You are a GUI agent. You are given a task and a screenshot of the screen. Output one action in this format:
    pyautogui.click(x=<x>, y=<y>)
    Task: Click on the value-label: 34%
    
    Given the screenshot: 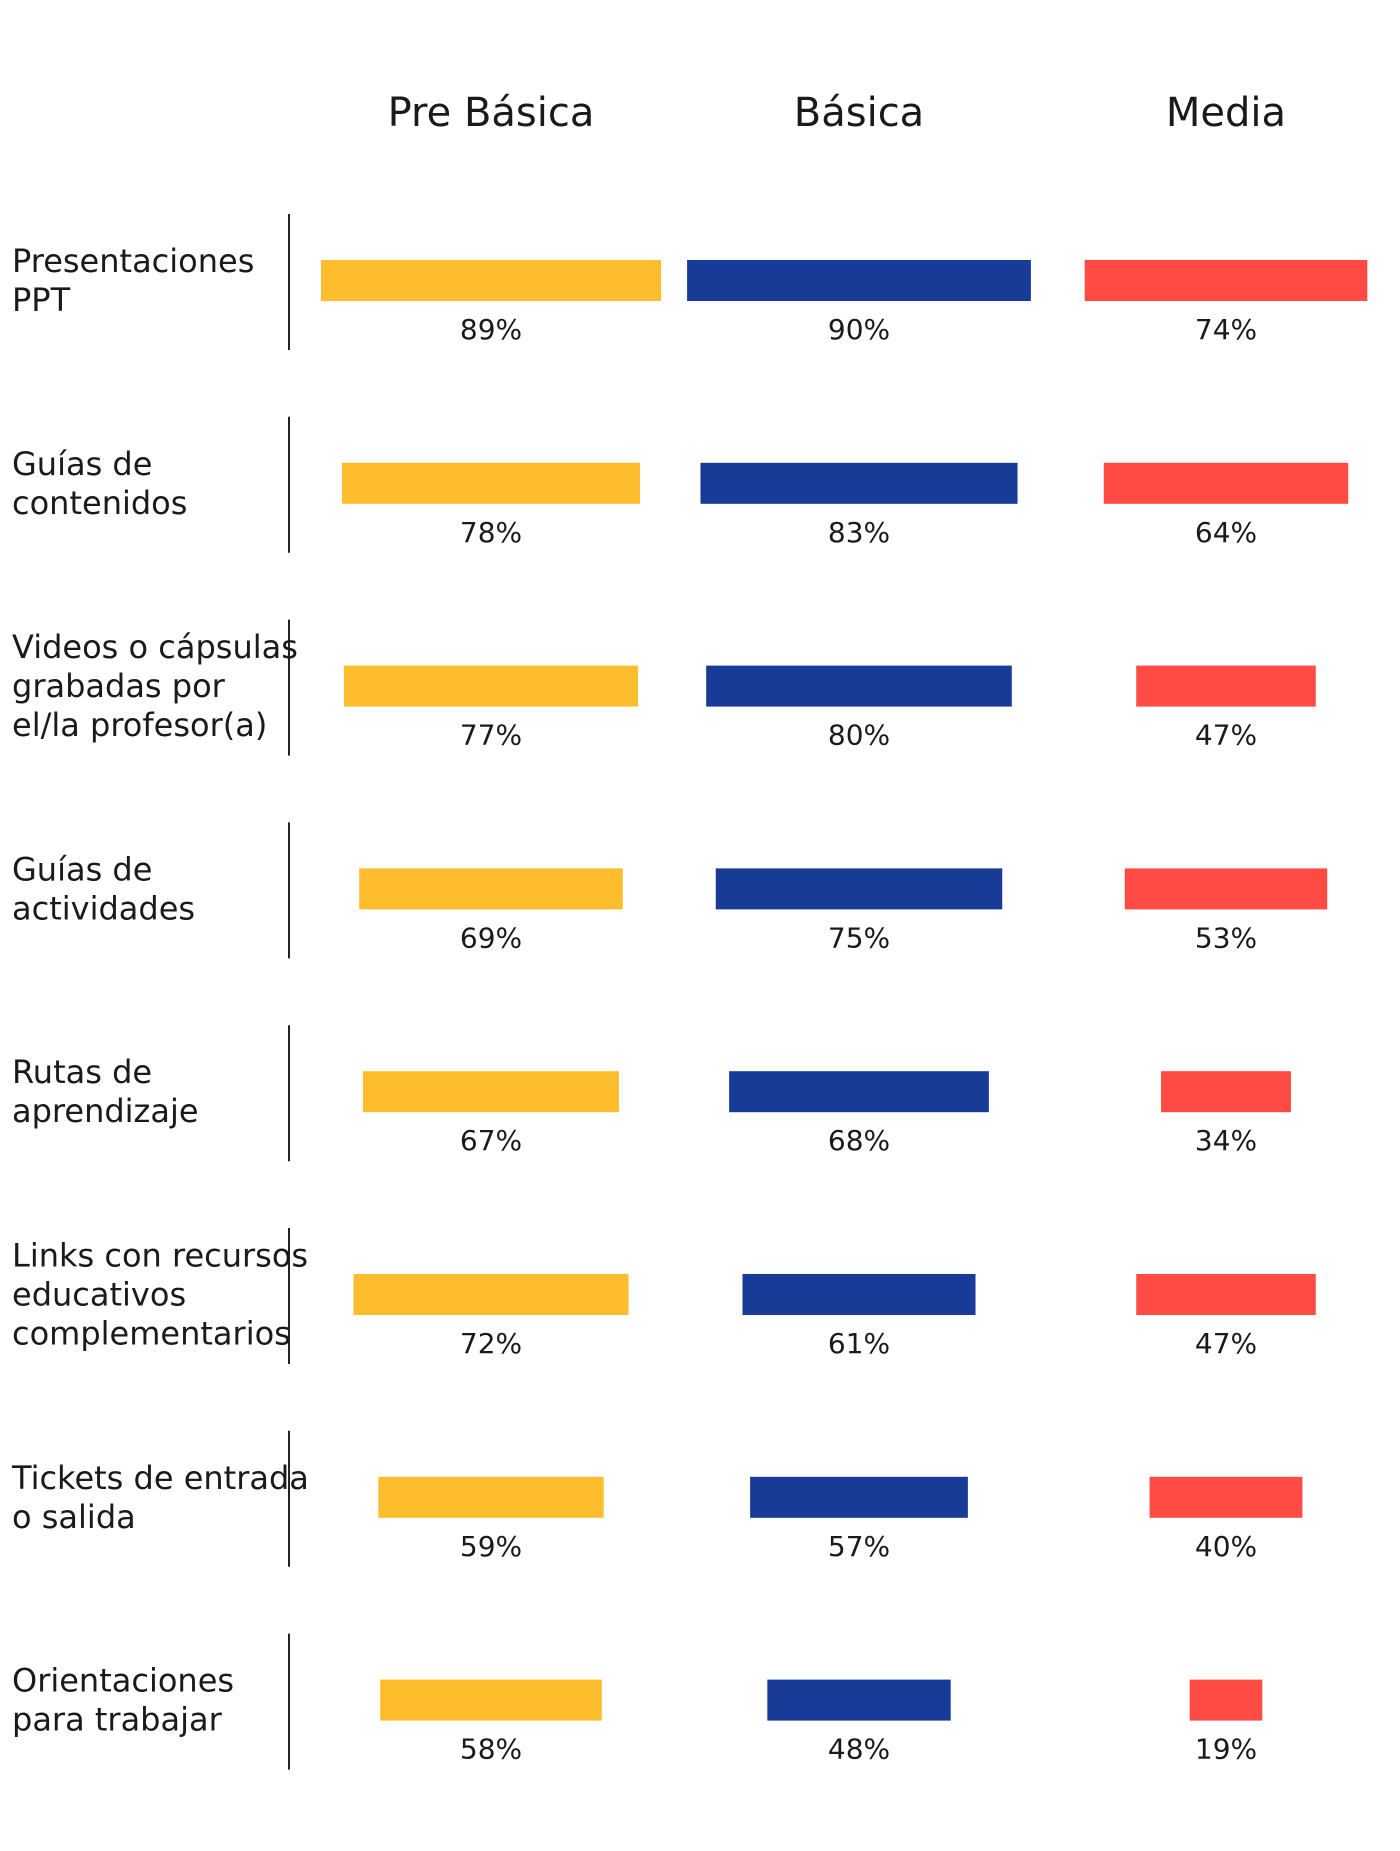 What is the action you would take?
    pyautogui.click(x=1226, y=1140)
    